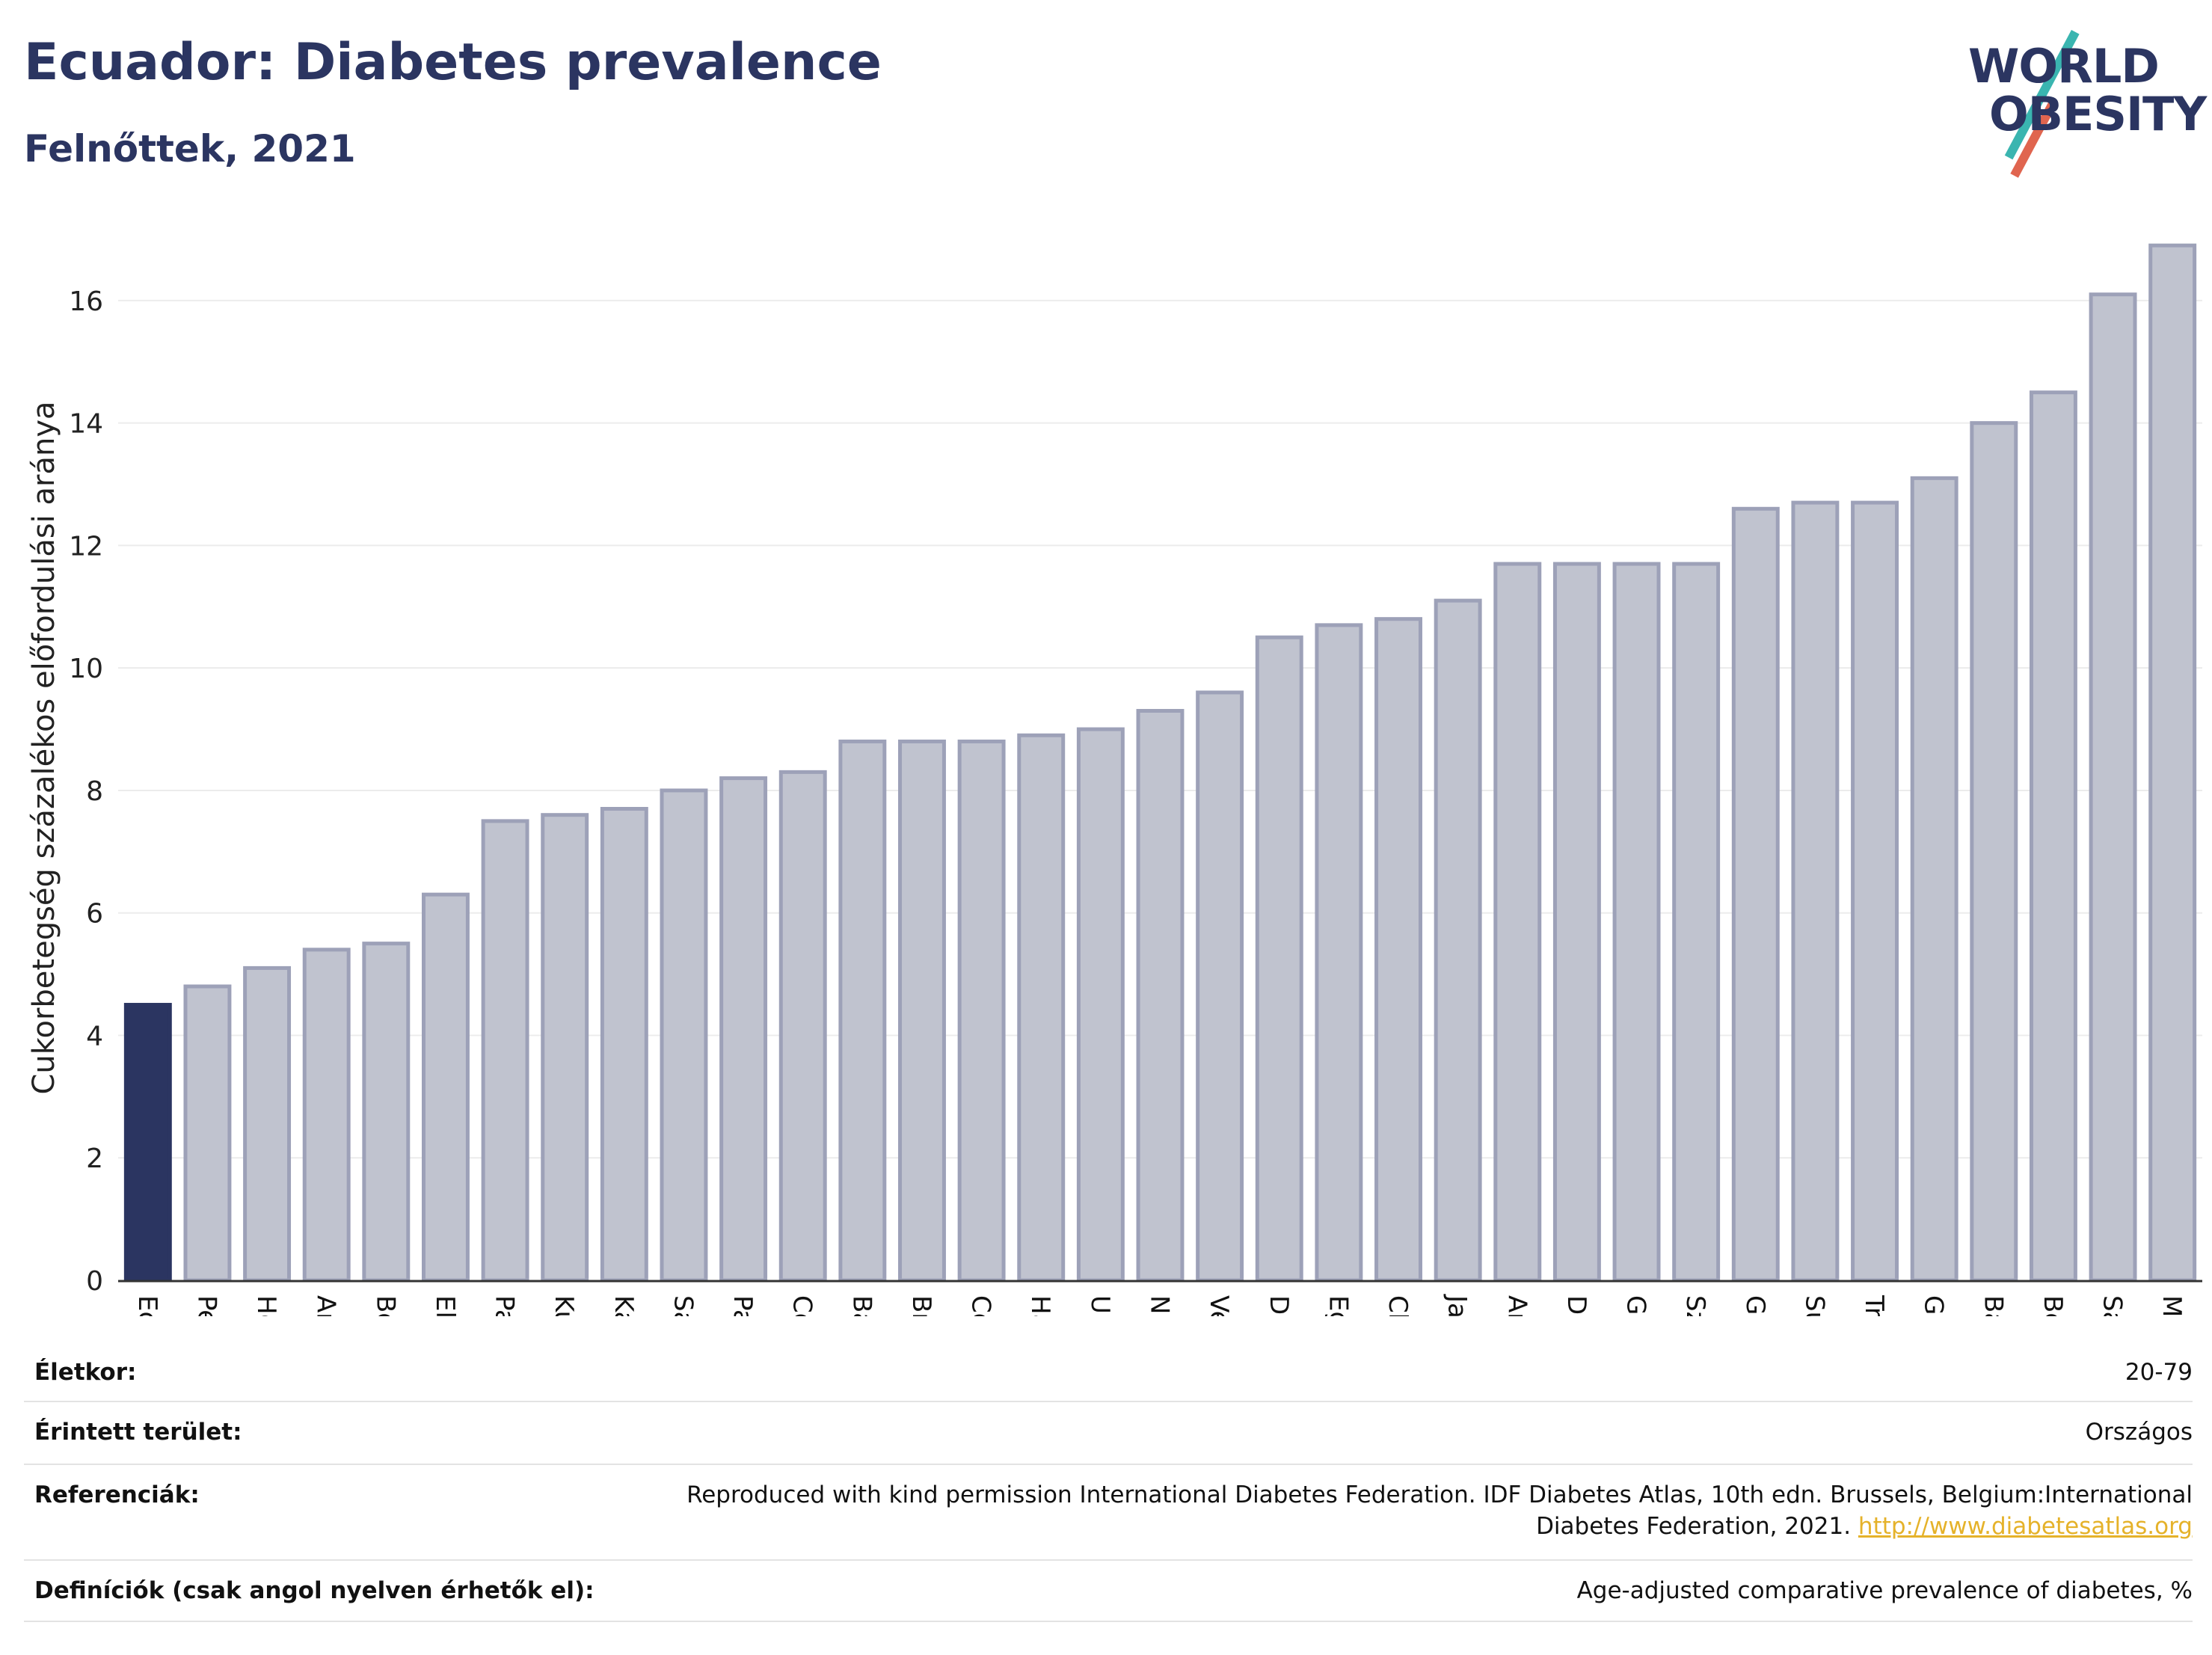  I want to click on x-tick-label: Jamaica, so click(1457, 1305).